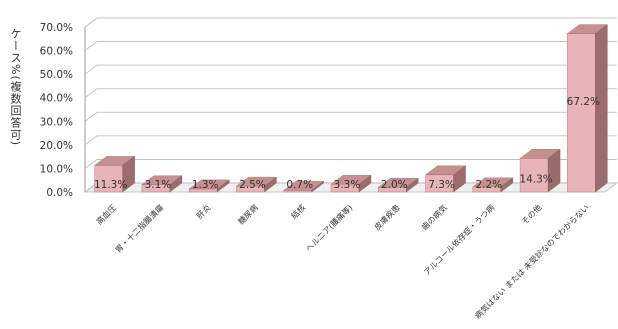  What do you see at coordinates (434, 217) in the screenshot?
I see `category-label: 歯の病気` at bounding box center [434, 217].